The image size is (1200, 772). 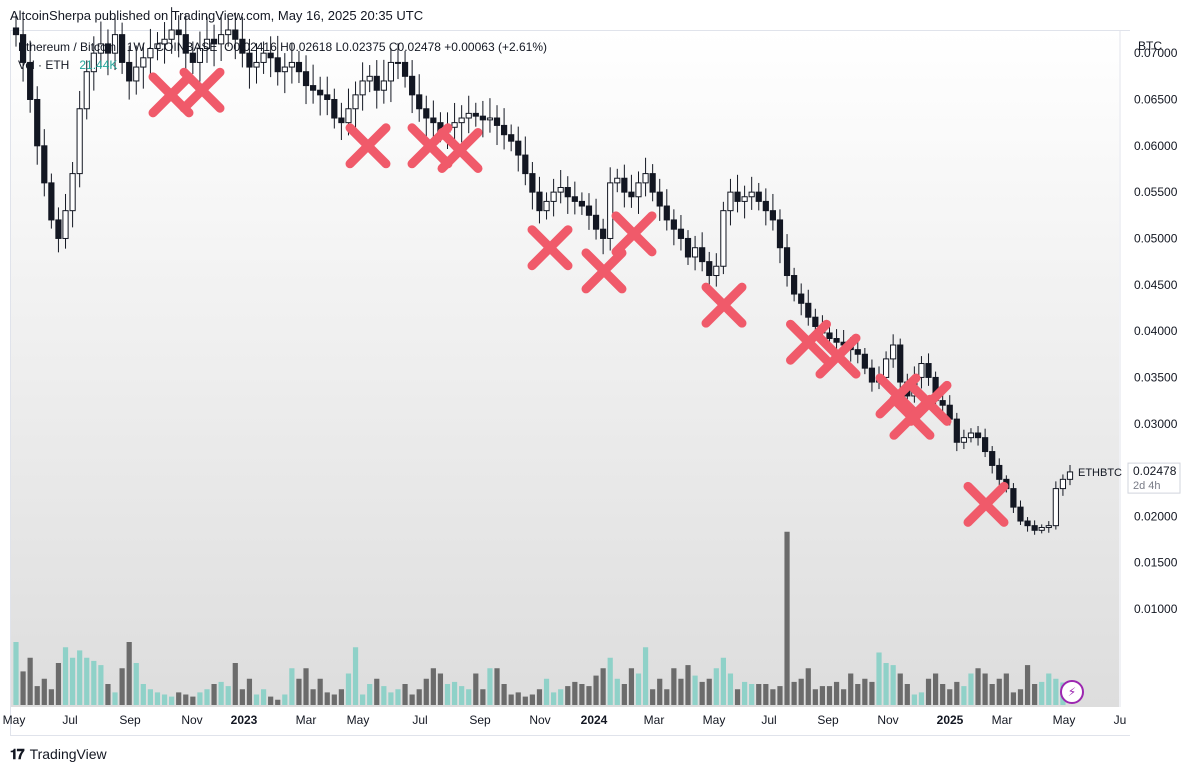 I want to click on x-marker, so click(x=604, y=271).